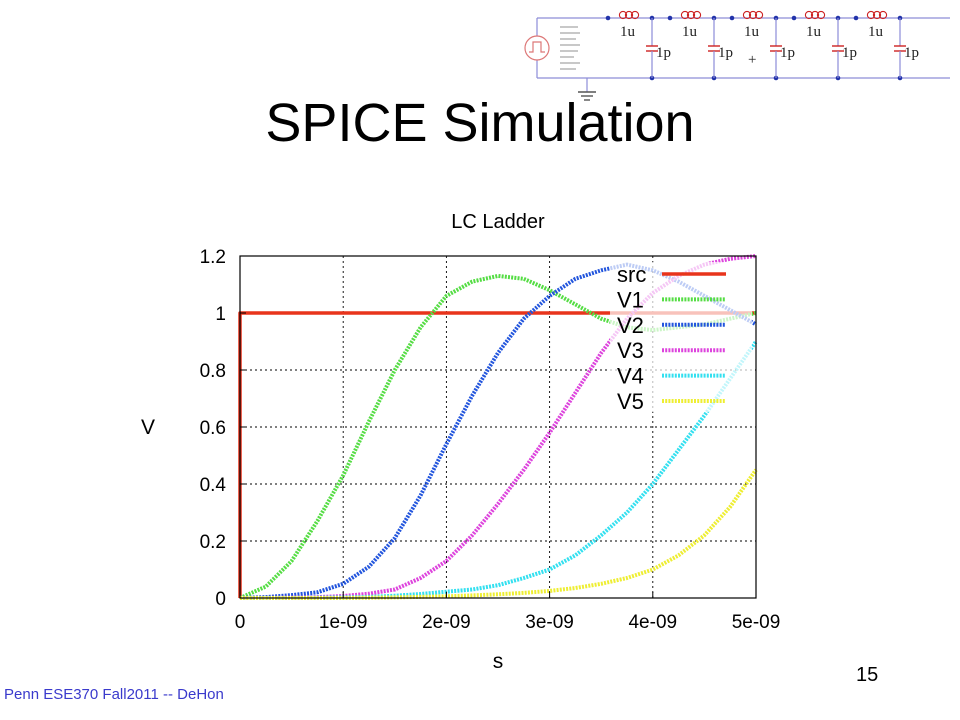 The width and height of the screenshot is (960, 720). What do you see at coordinates (480, 123) in the screenshot?
I see `slide-title: SPICE Simulation` at bounding box center [480, 123].